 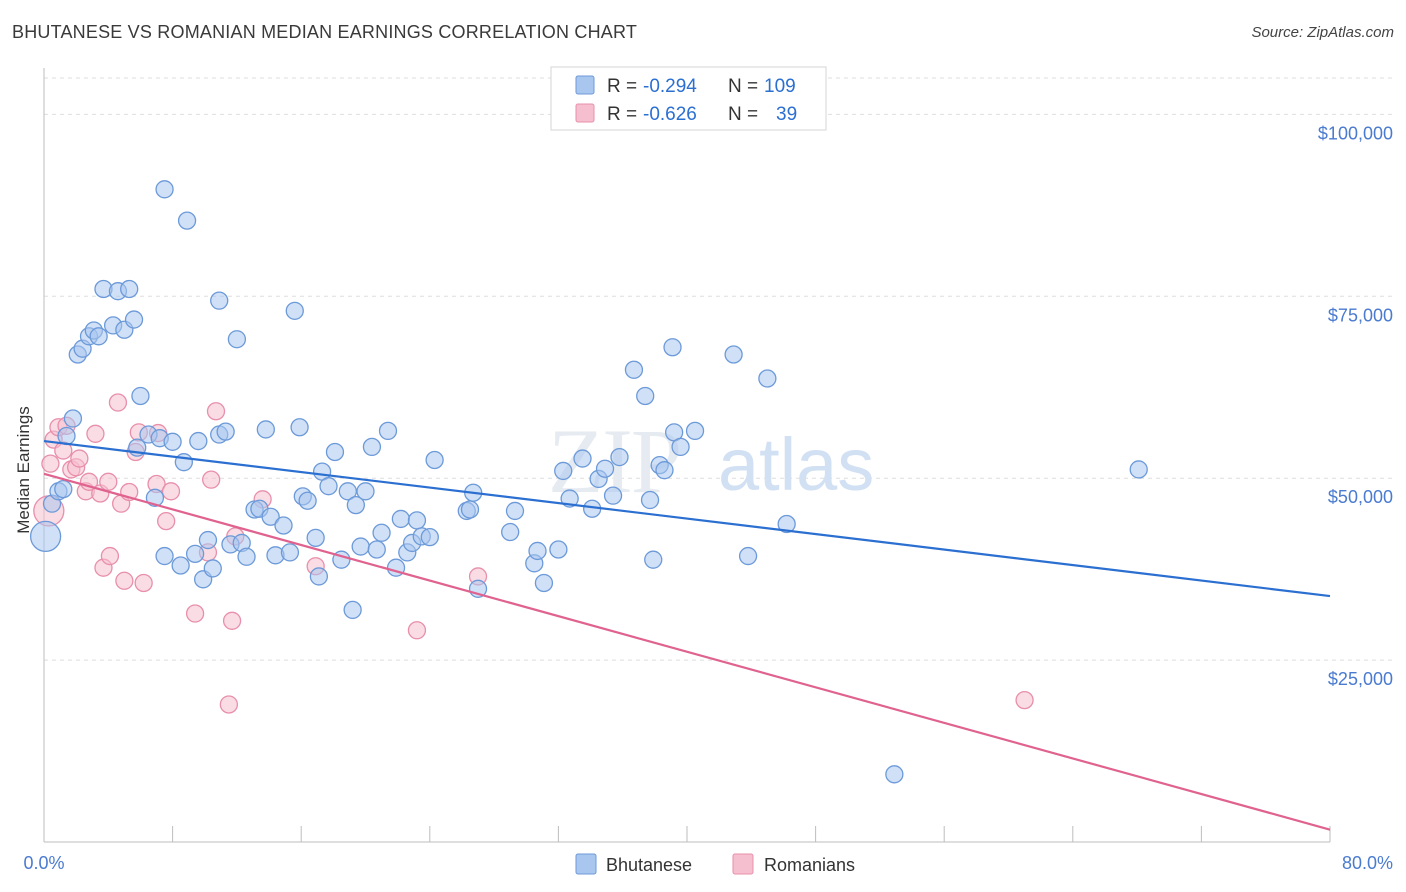 What do you see at coordinates (586, 864) in the screenshot?
I see `bottom-legend-blue-swatch` at bounding box center [586, 864].